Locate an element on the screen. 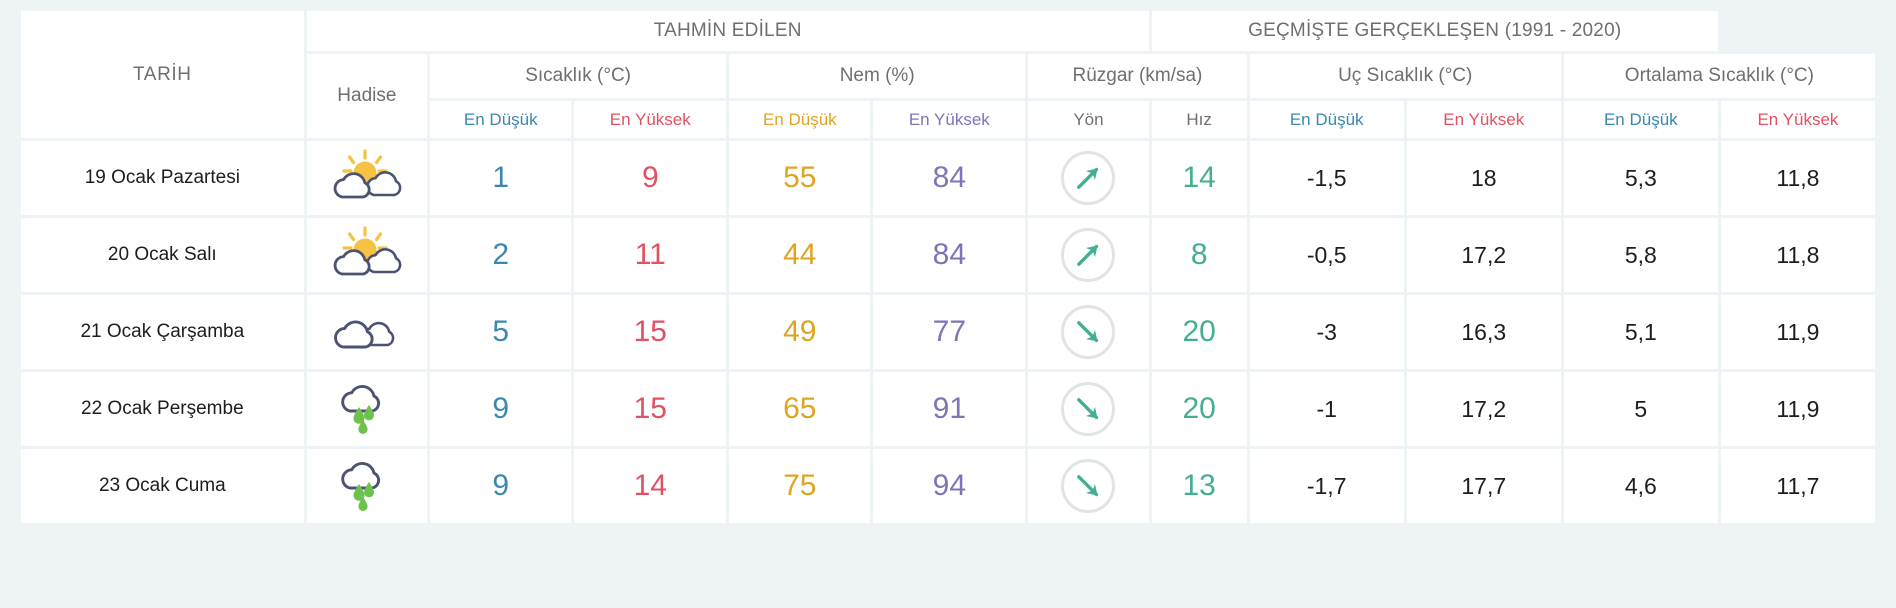 The width and height of the screenshot is (1896, 608). col-header-extreme-temperature: Uç Sıcaklık (°C) is located at coordinates (1405, 76).